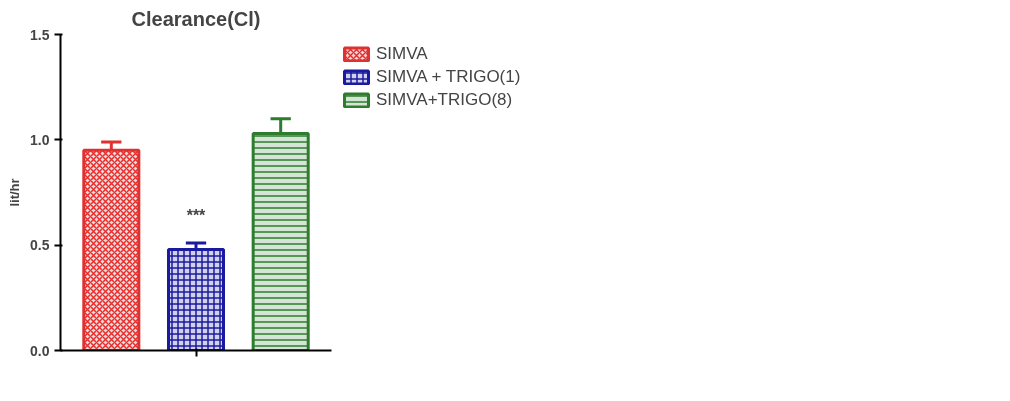 The image size is (1010, 401). What do you see at coordinates (40, 139) in the screenshot?
I see `y-tick-label: 1.0` at bounding box center [40, 139].